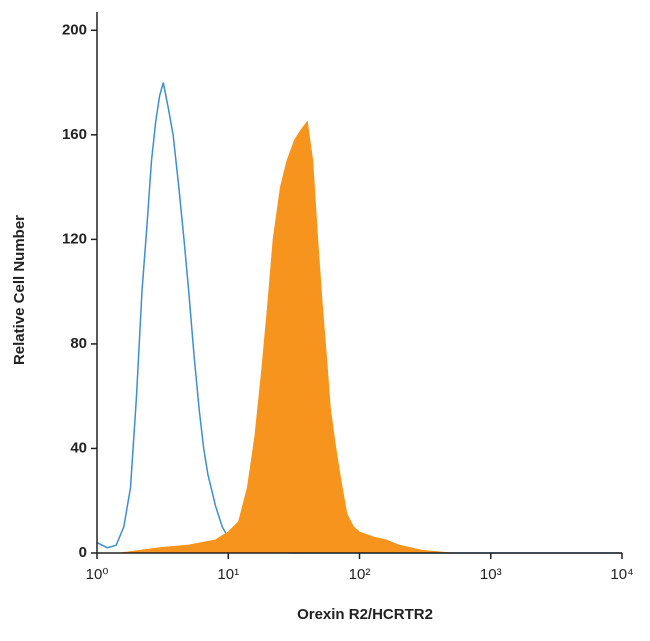 Image resolution: width=650 pixels, height=641 pixels. What do you see at coordinates (360, 574) in the screenshot?
I see `x-tick-label: 10²` at bounding box center [360, 574].